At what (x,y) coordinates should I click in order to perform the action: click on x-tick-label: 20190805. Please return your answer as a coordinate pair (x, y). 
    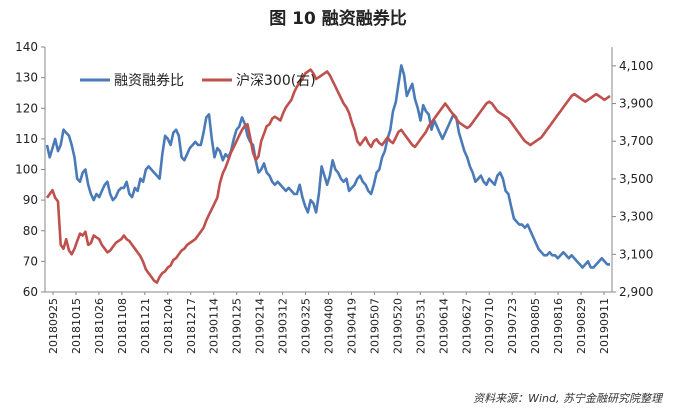
    Looking at the image, I should click on (535, 326).